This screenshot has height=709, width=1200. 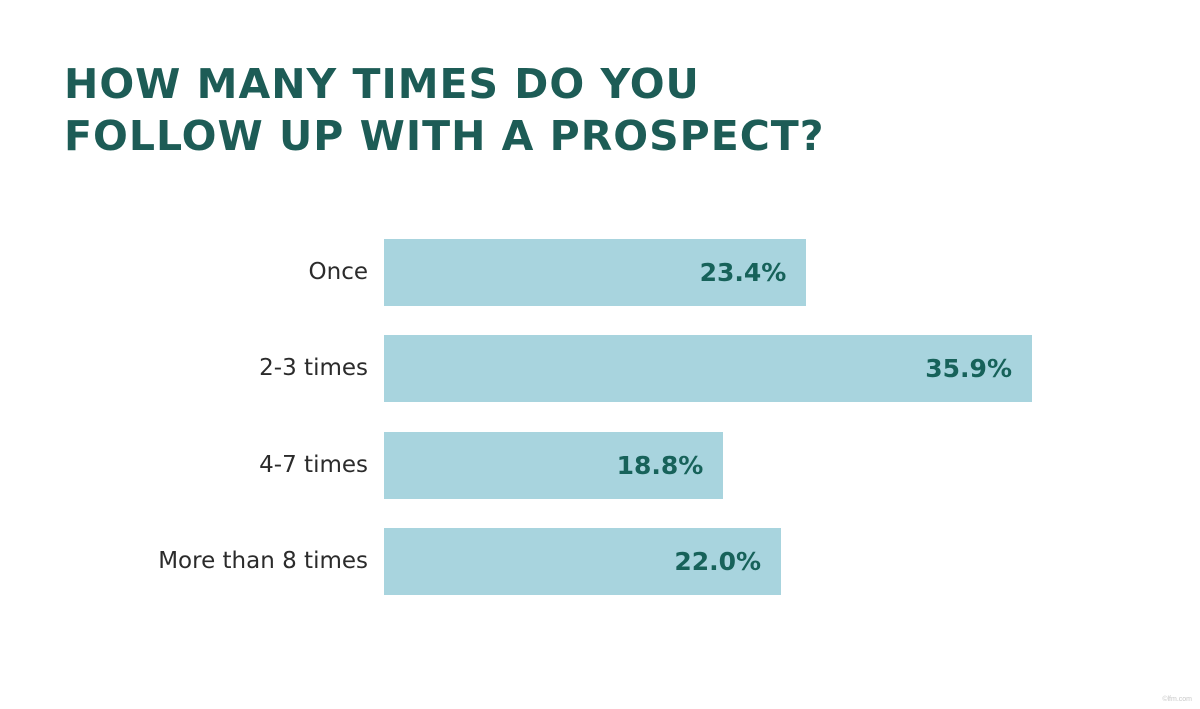 I want to click on category-label: 4-7 times, so click(x=313, y=465).